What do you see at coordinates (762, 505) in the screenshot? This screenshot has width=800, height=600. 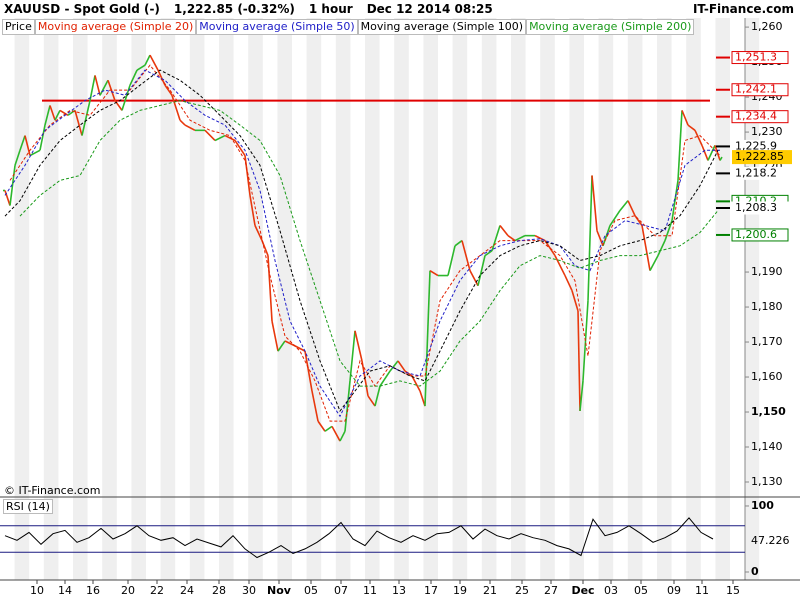 I see `rsi-tick-label: 100` at bounding box center [762, 505].